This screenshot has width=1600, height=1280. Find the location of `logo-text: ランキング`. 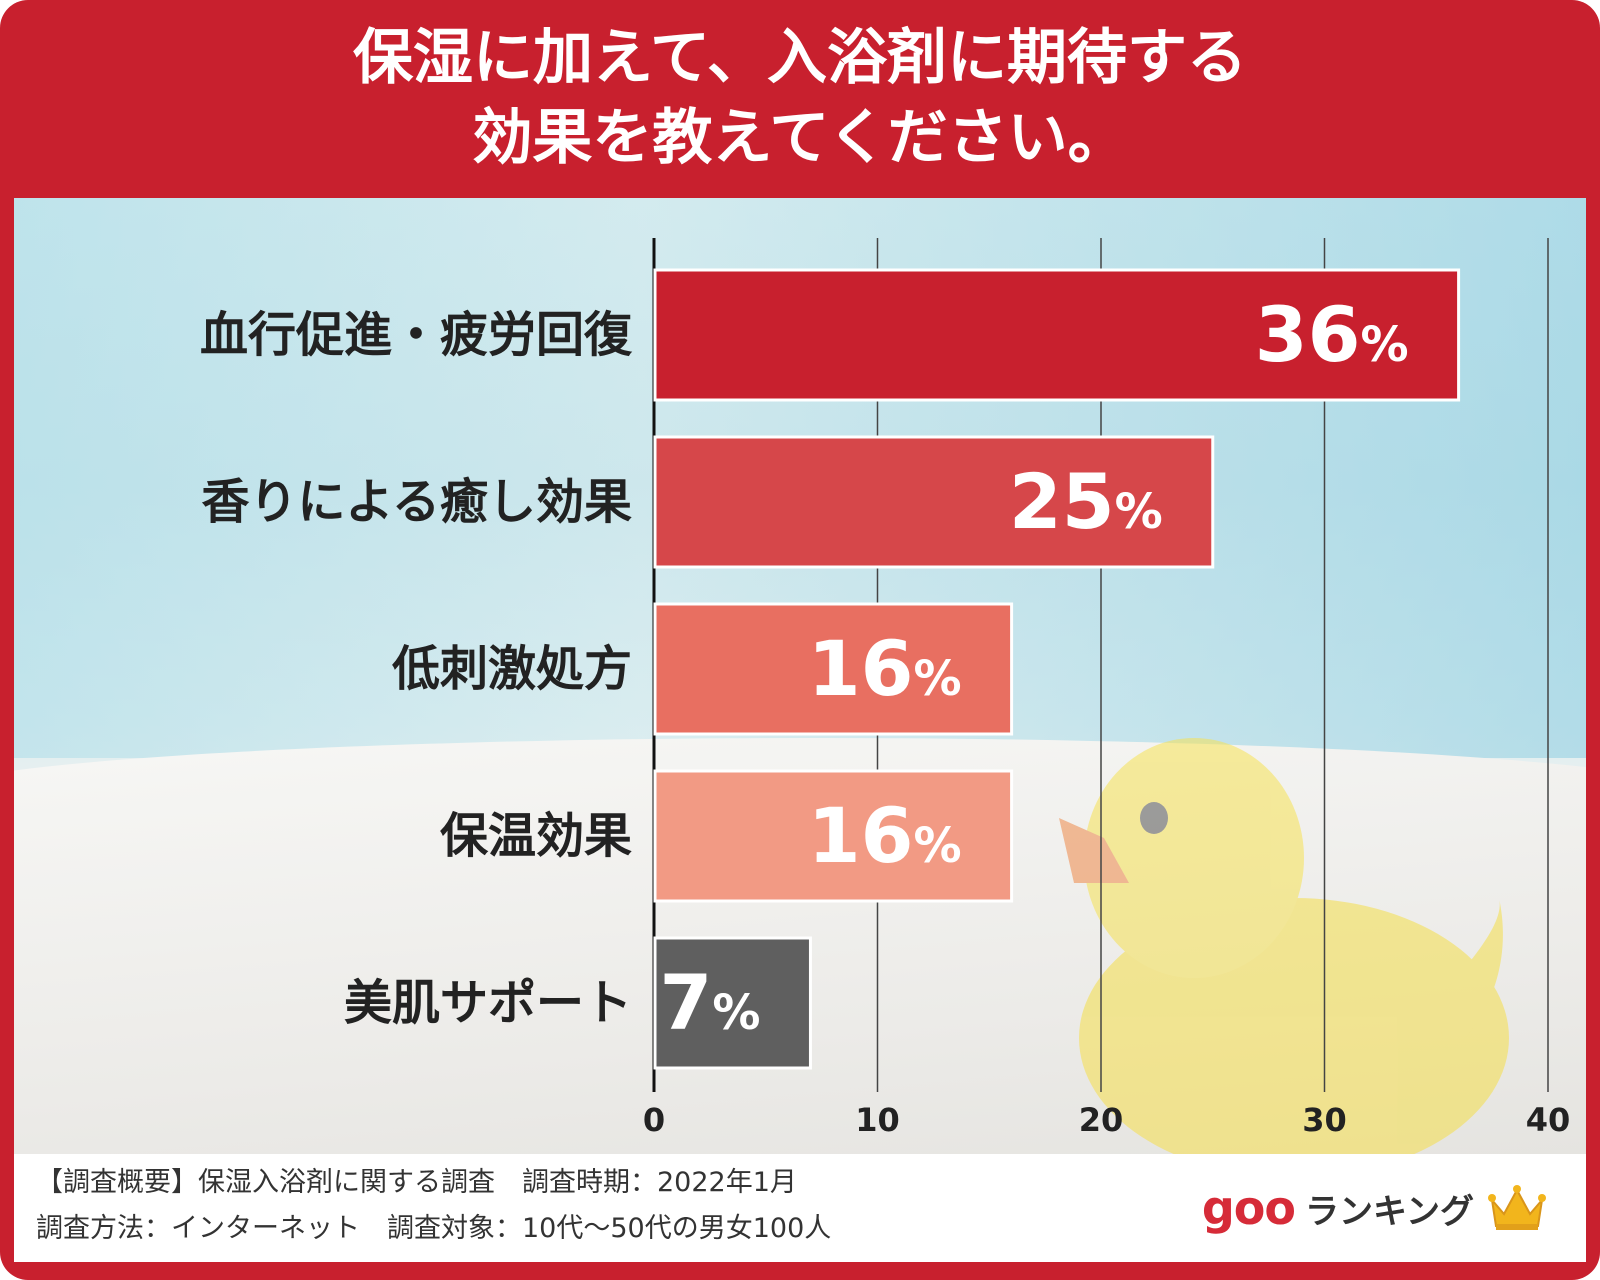

logo-text: ランキング is located at coordinates (1389, 1211).